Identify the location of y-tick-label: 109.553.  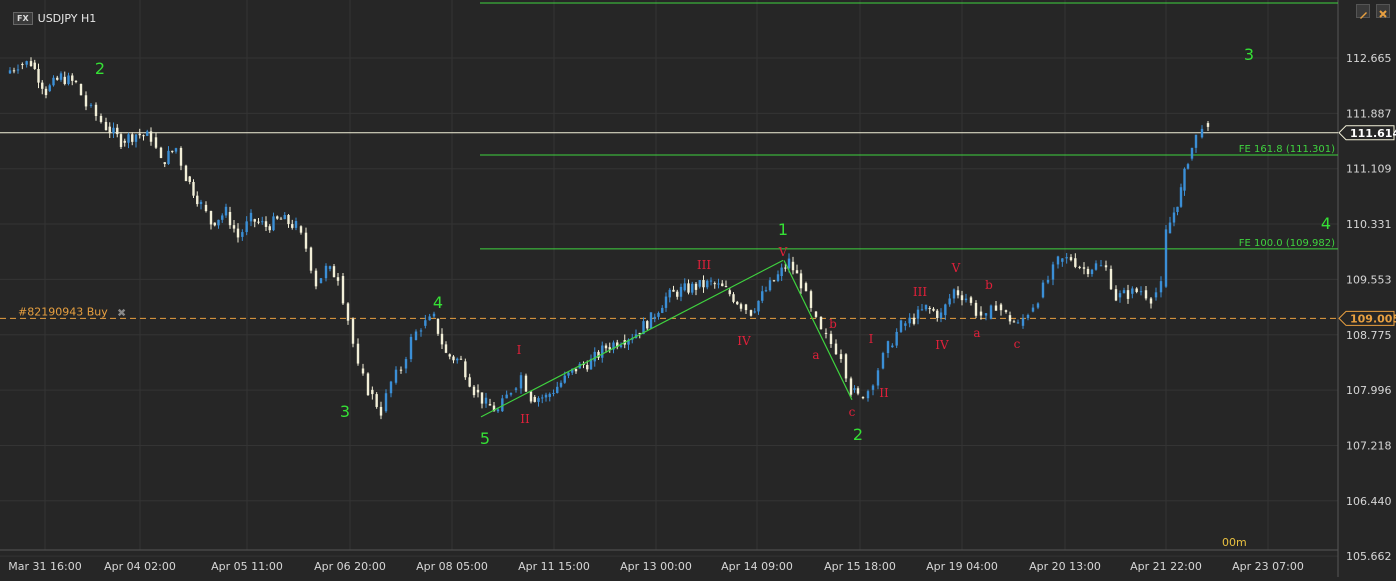
(1369, 279).